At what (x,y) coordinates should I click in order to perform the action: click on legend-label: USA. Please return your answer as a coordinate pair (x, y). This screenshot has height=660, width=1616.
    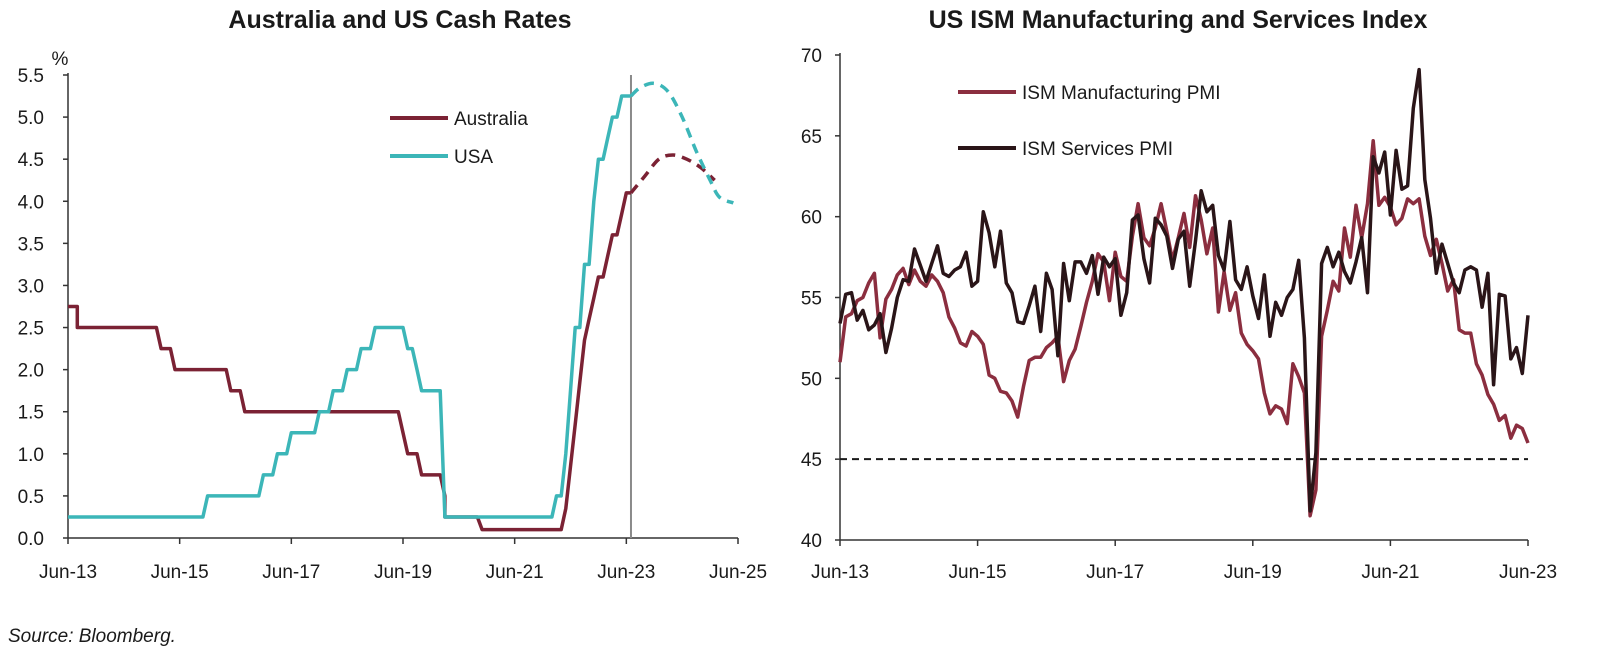
    Looking at the image, I should click on (473, 157).